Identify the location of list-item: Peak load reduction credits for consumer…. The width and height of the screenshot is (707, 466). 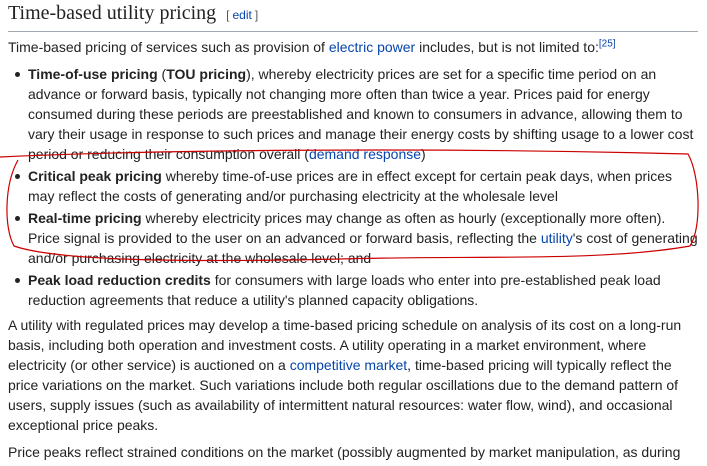
(356, 290).